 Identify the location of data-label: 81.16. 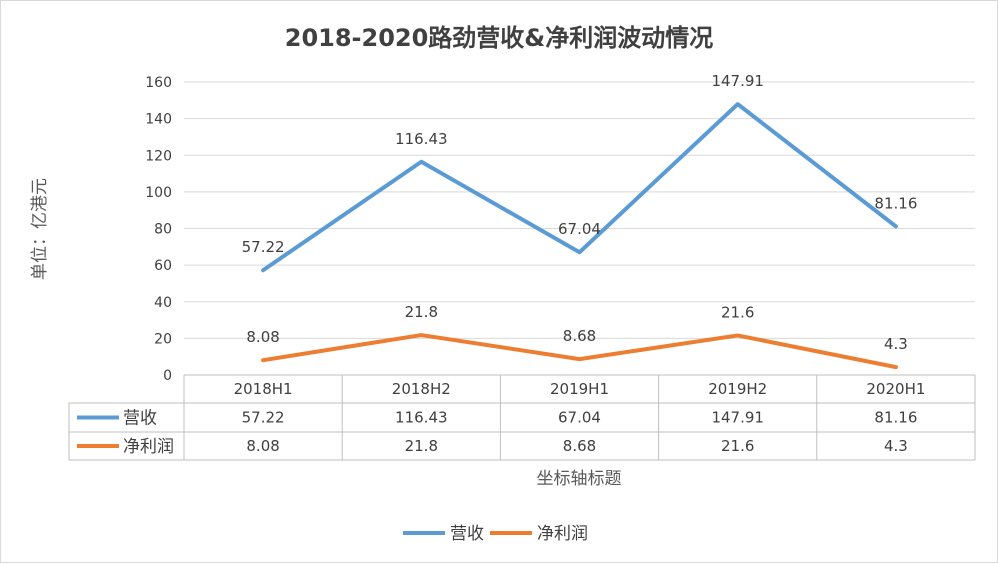
(895, 203).